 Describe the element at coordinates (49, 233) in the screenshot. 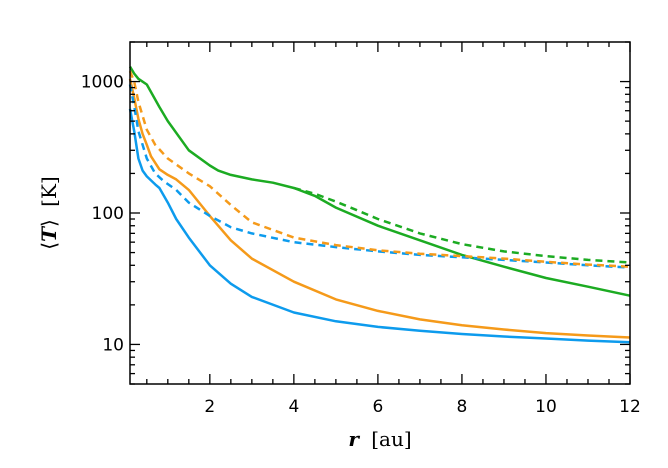

I see `y-axis-label-var: T` at that location.